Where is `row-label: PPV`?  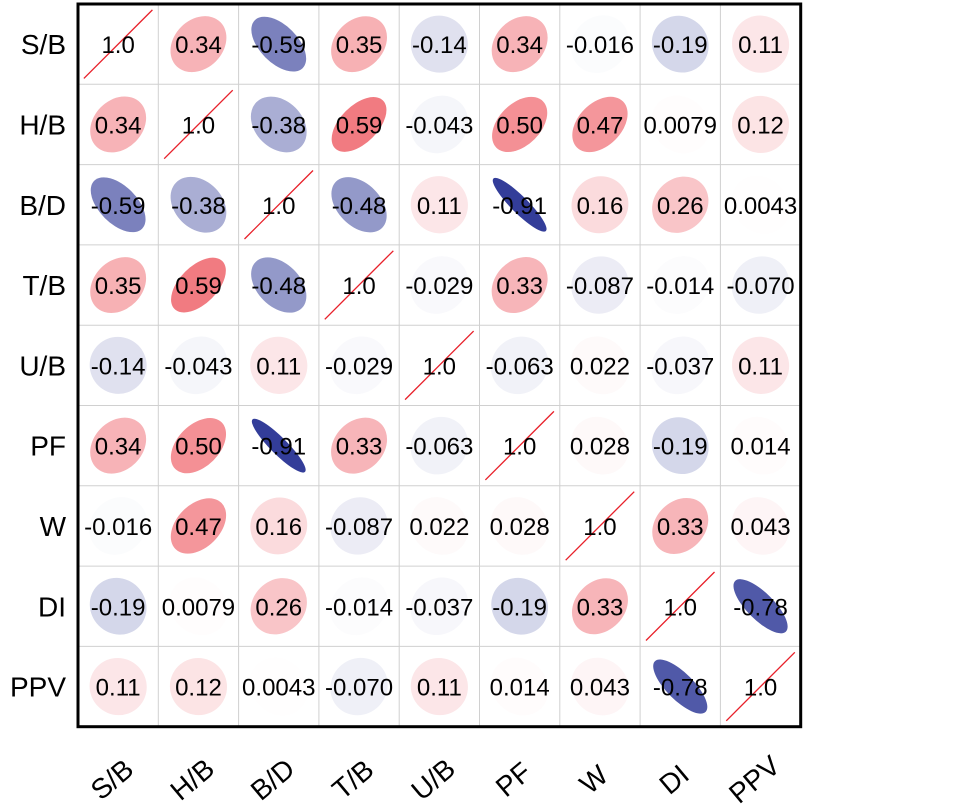
row-label: PPV is located at coordinates (38, 687).